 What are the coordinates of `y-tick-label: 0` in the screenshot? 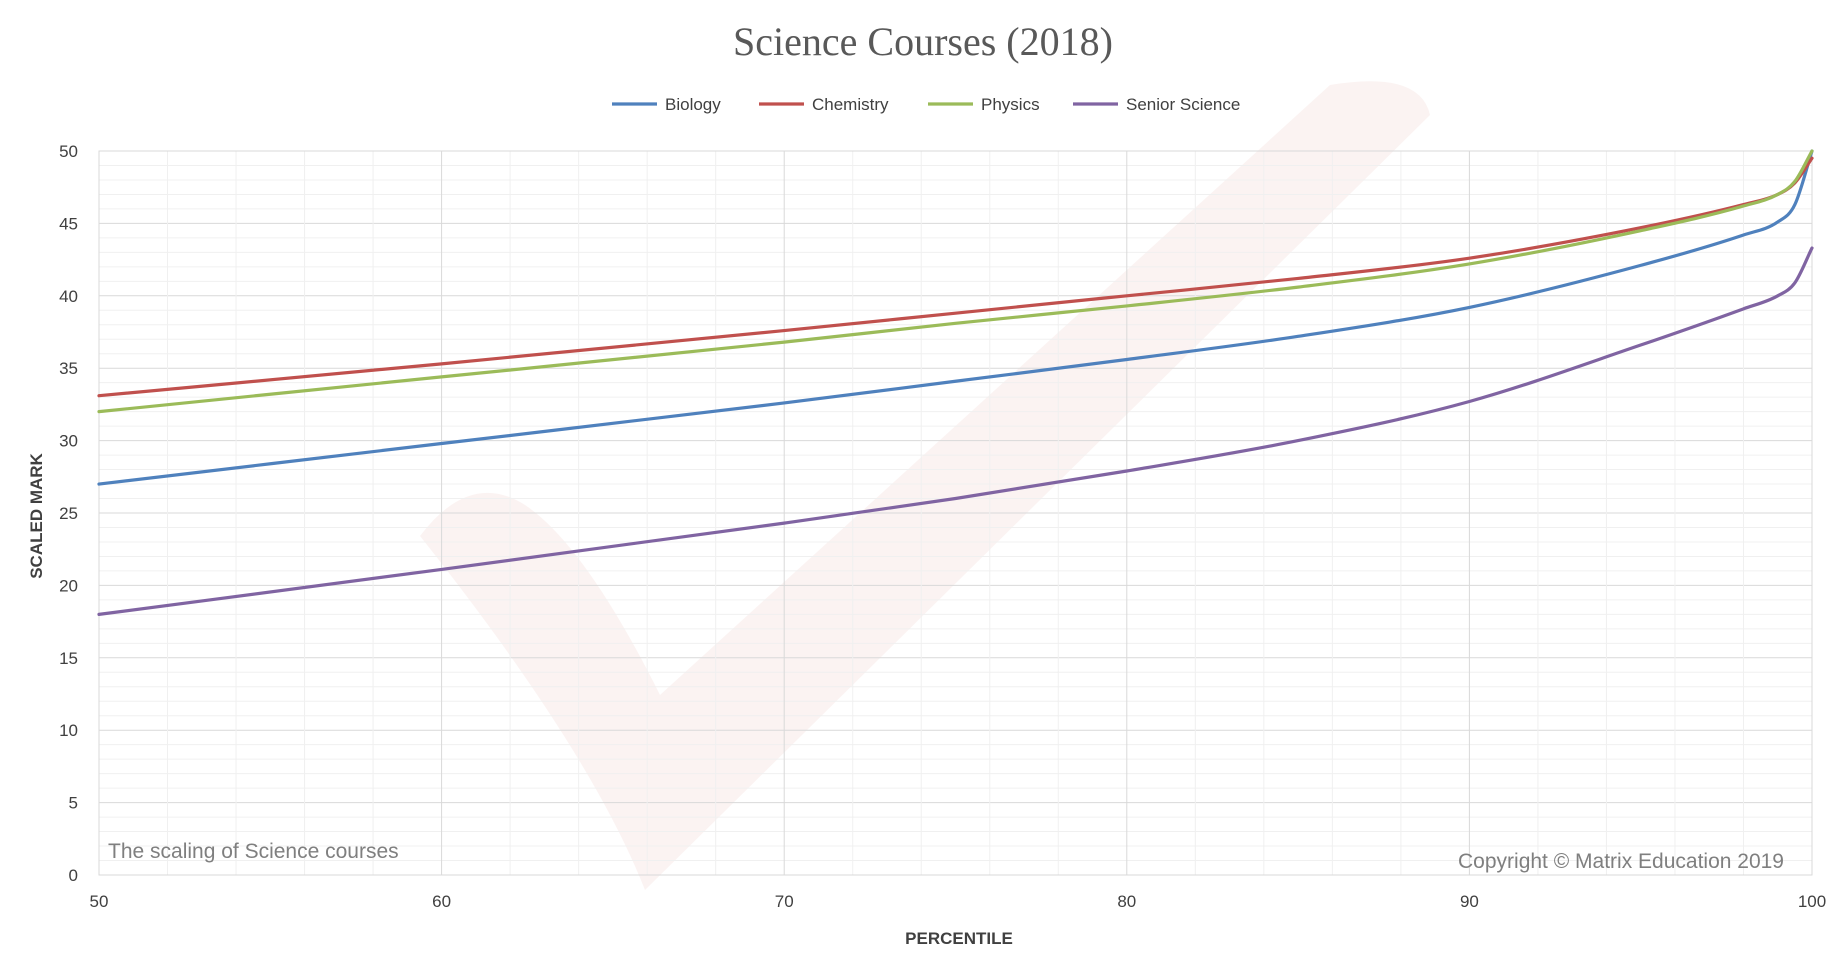 It's located at (73, 875).